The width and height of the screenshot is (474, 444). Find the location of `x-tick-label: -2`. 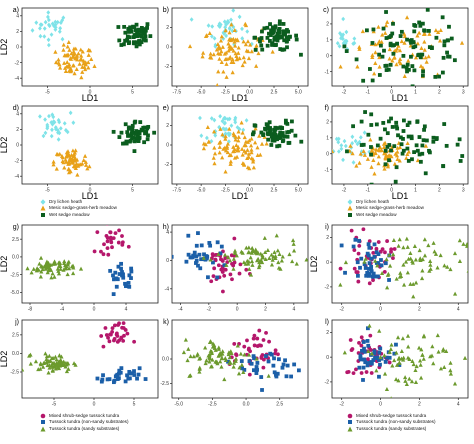

x-tick-label: -2 is located at coordinates (344, 93).